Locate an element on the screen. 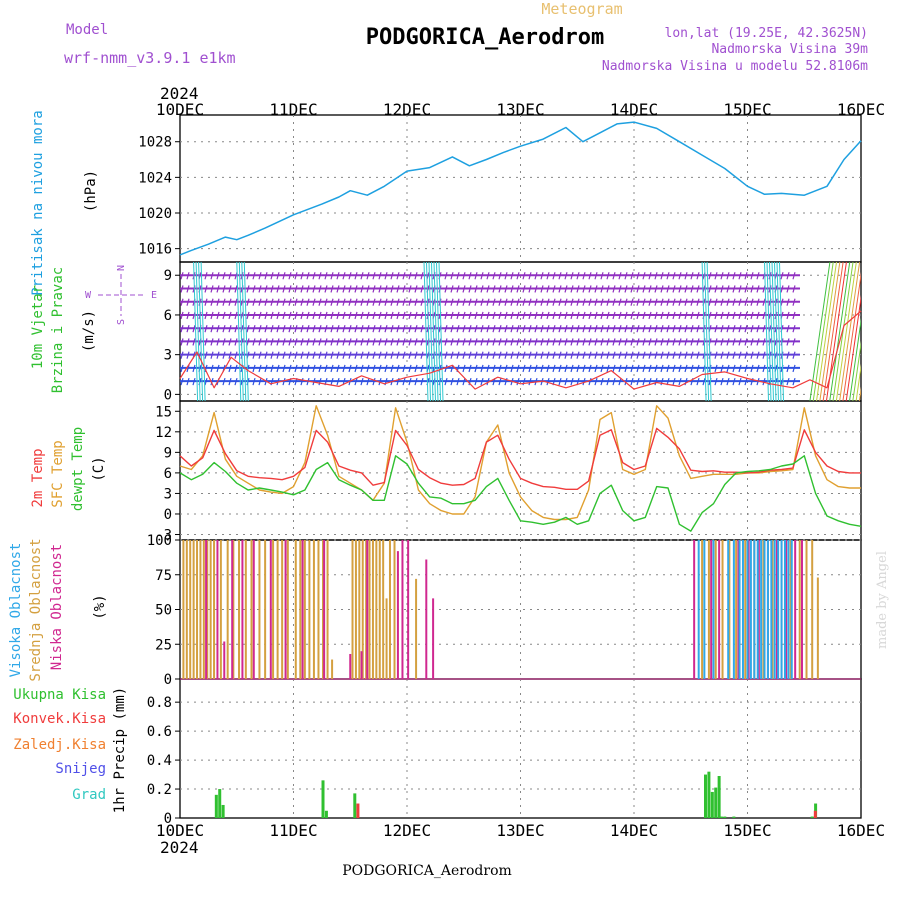  precip-legend-snow: Snijeg is located at coordinates (80, 769).